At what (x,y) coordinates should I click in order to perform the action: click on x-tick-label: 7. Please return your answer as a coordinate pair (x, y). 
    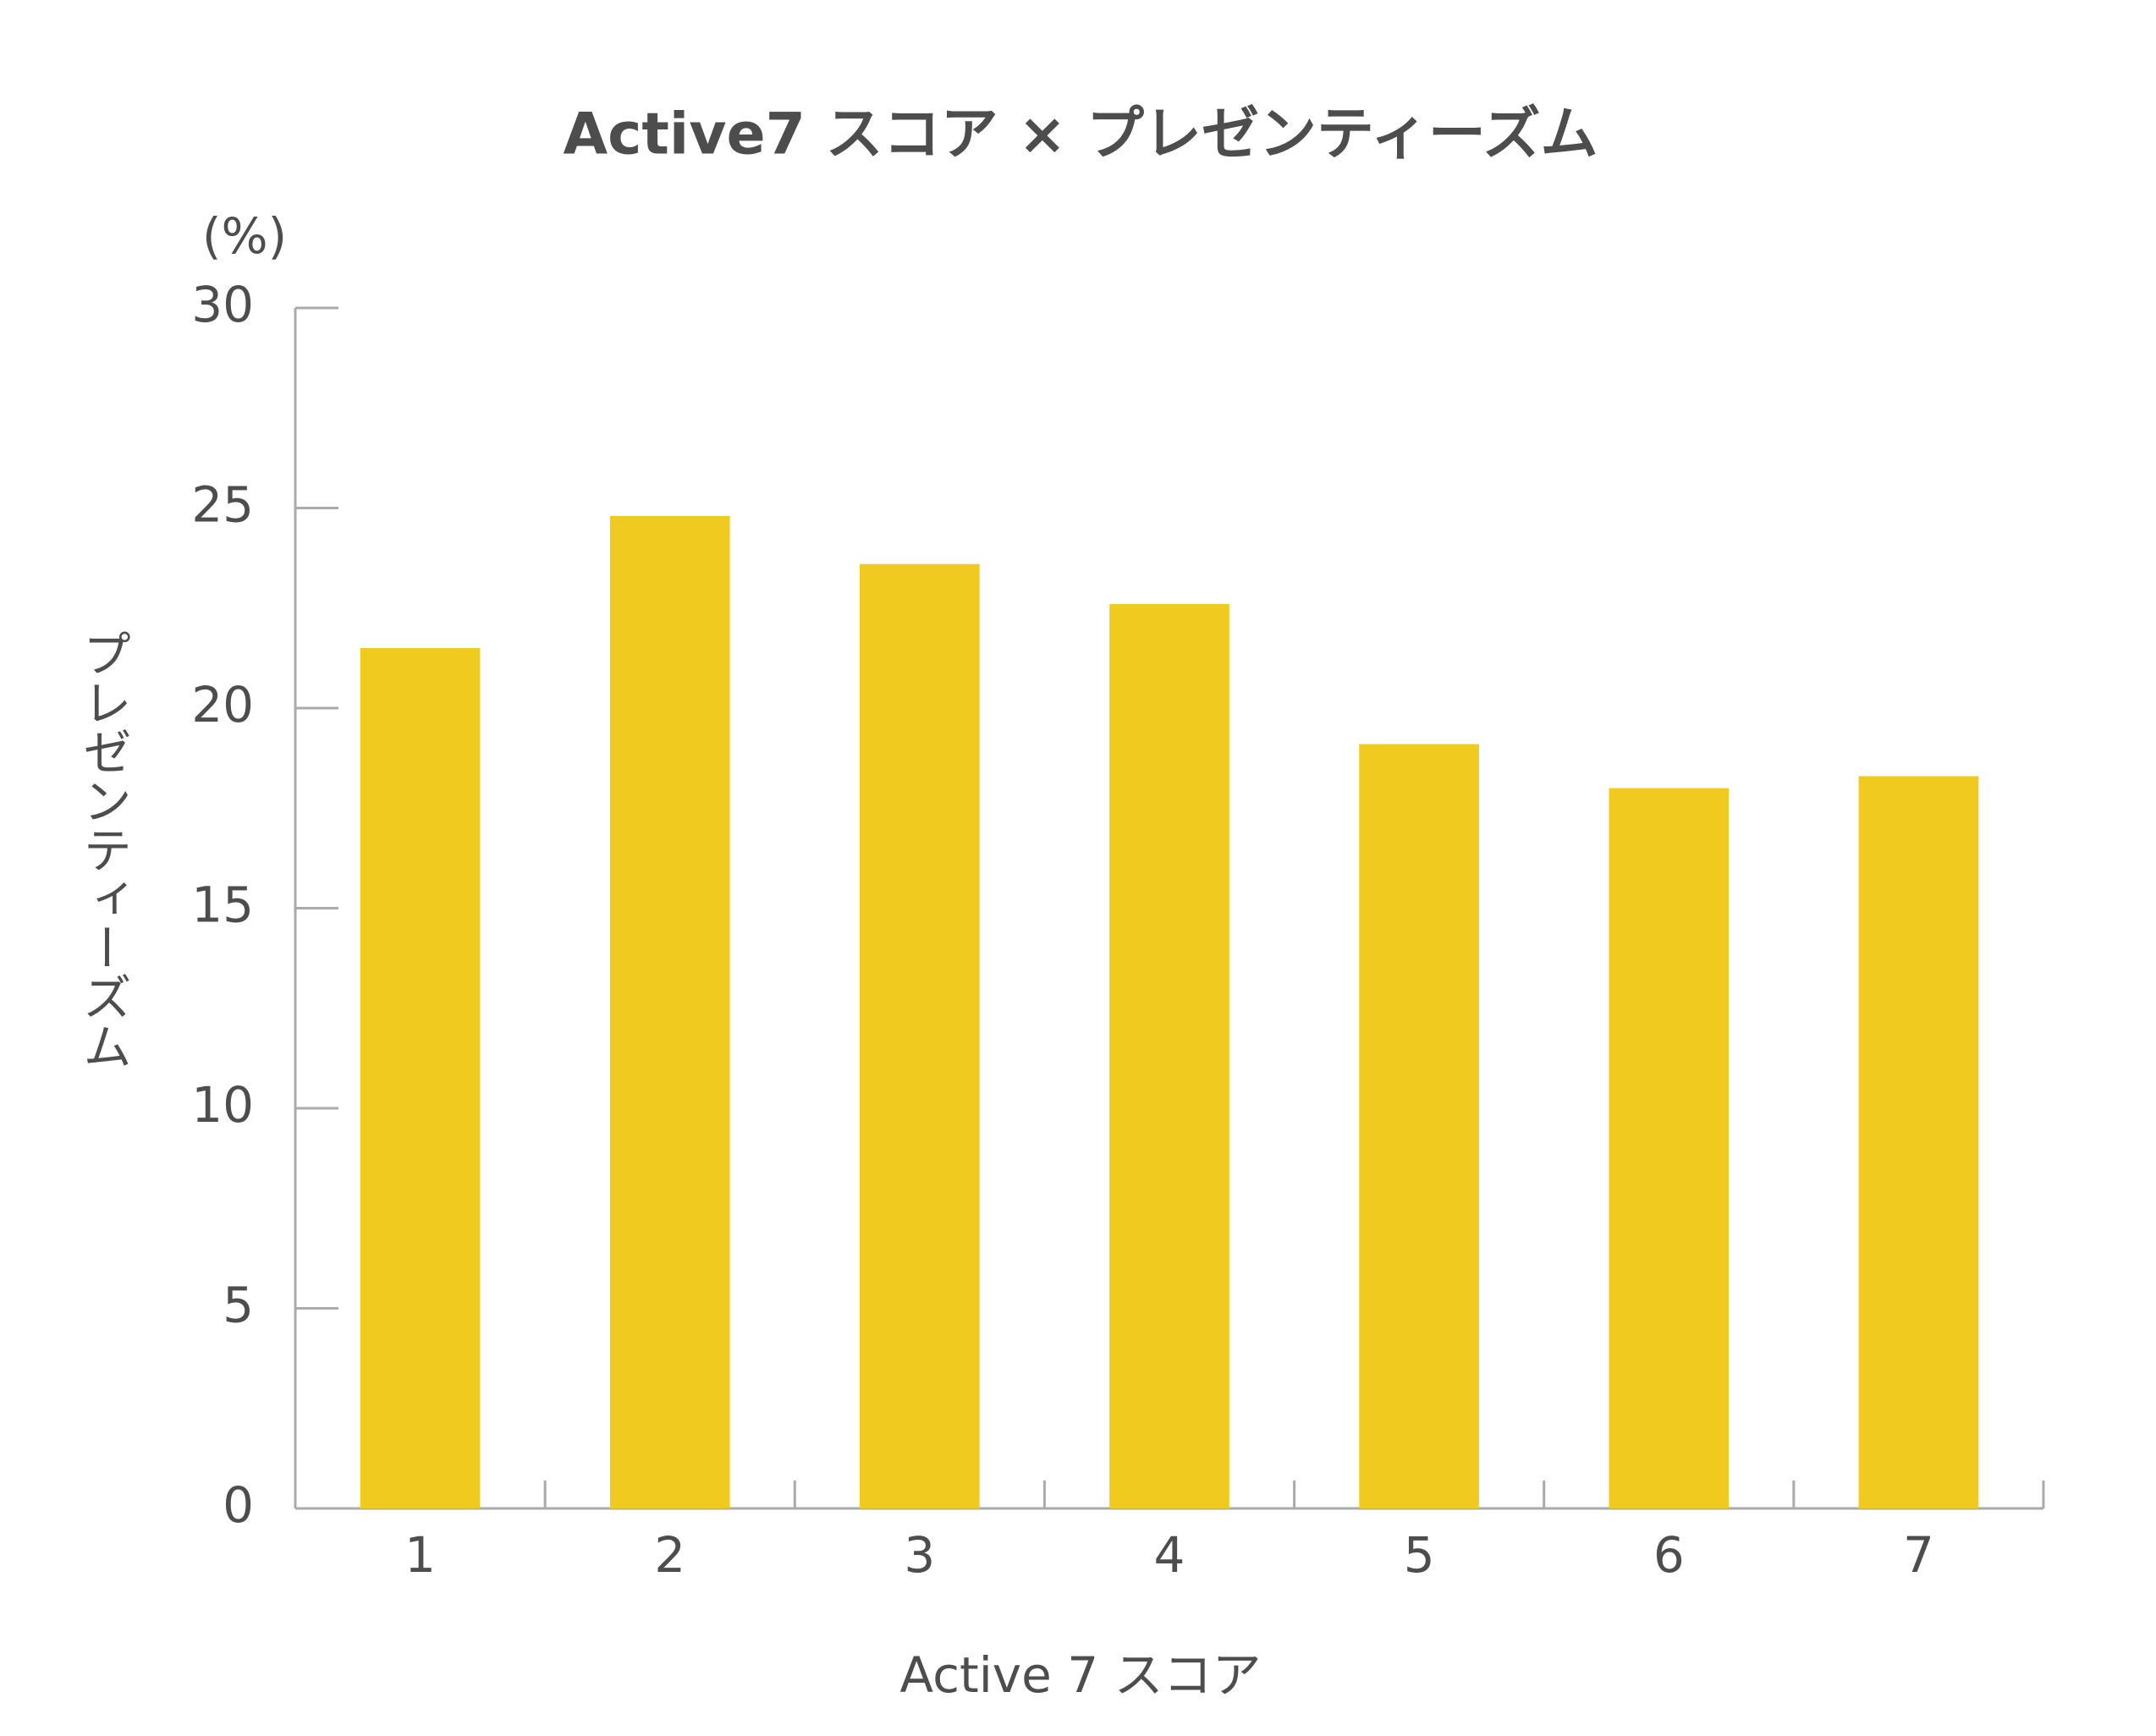
    Looking at the image, I should click on (1919, 1555).